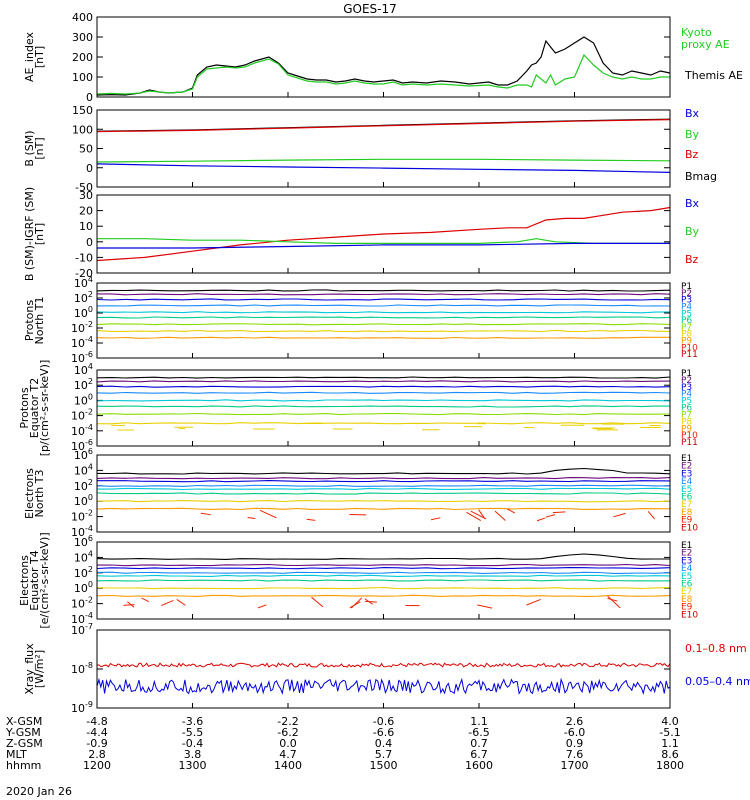  What do you see at coordinates (575, 765) in the screenshot?
I see `x-tick-label: 1700` at bounding box center [575, 765].